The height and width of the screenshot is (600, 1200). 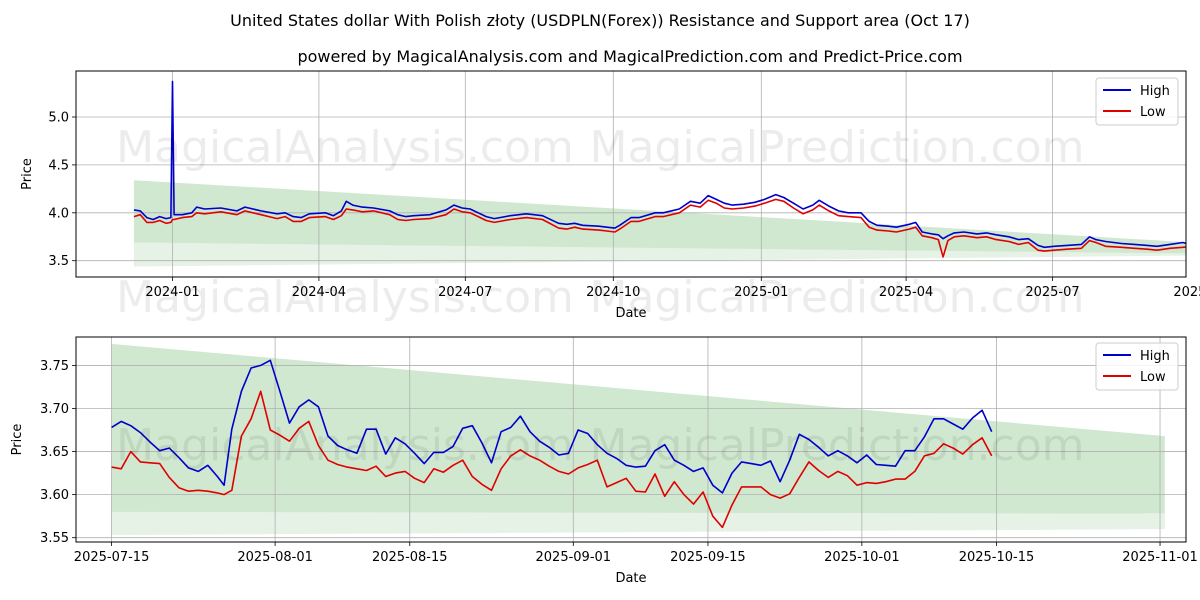 What do you see at coordinates (1052, 292) in the screenshot?
I see `x-tick-label: 2025-07` at bounding box center [1052, 292].